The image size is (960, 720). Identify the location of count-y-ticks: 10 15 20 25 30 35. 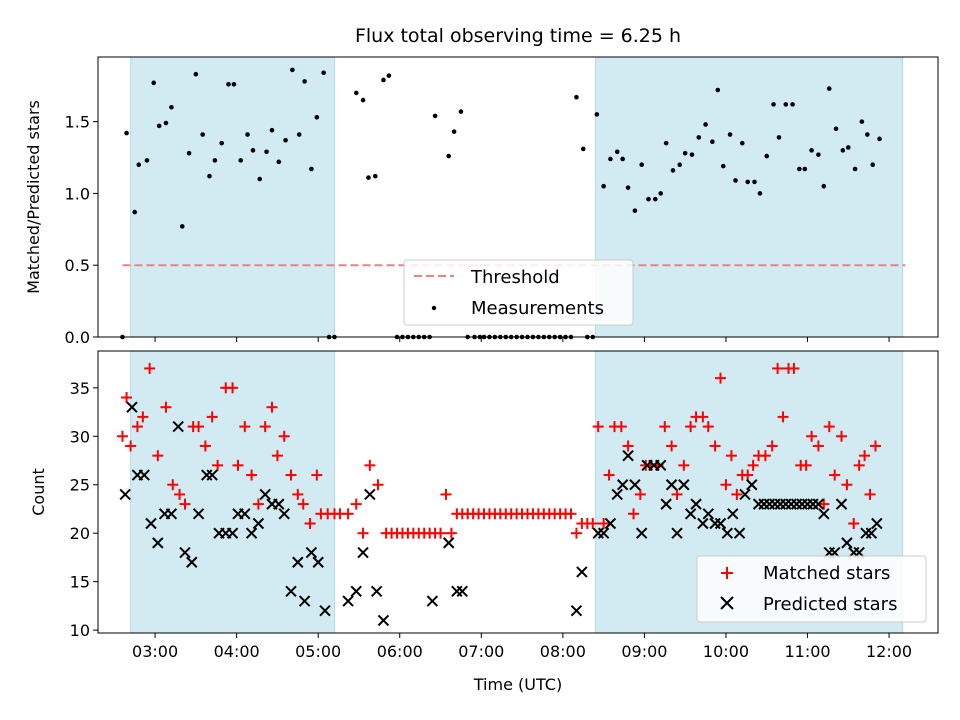
(84, 509).